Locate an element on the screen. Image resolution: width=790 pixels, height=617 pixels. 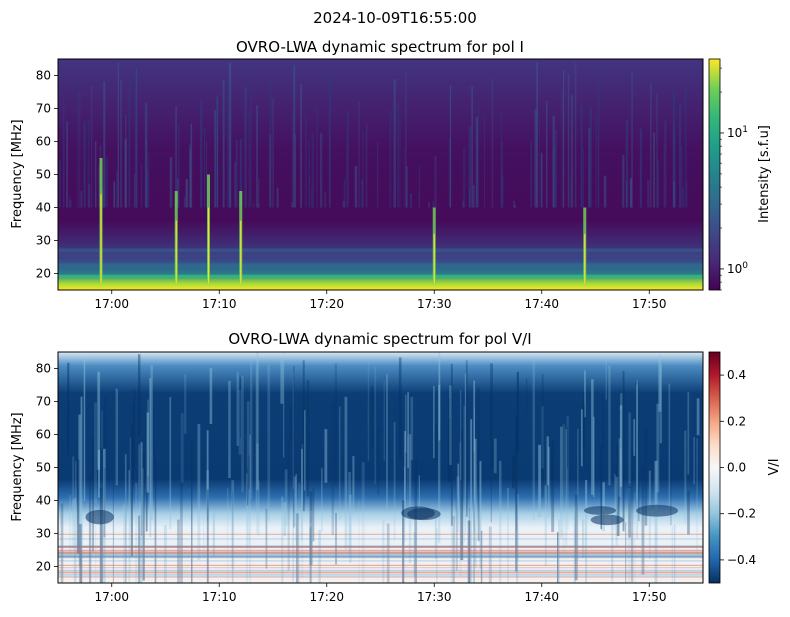
y-tick-label: 40 is located at coordinates (43, 208).